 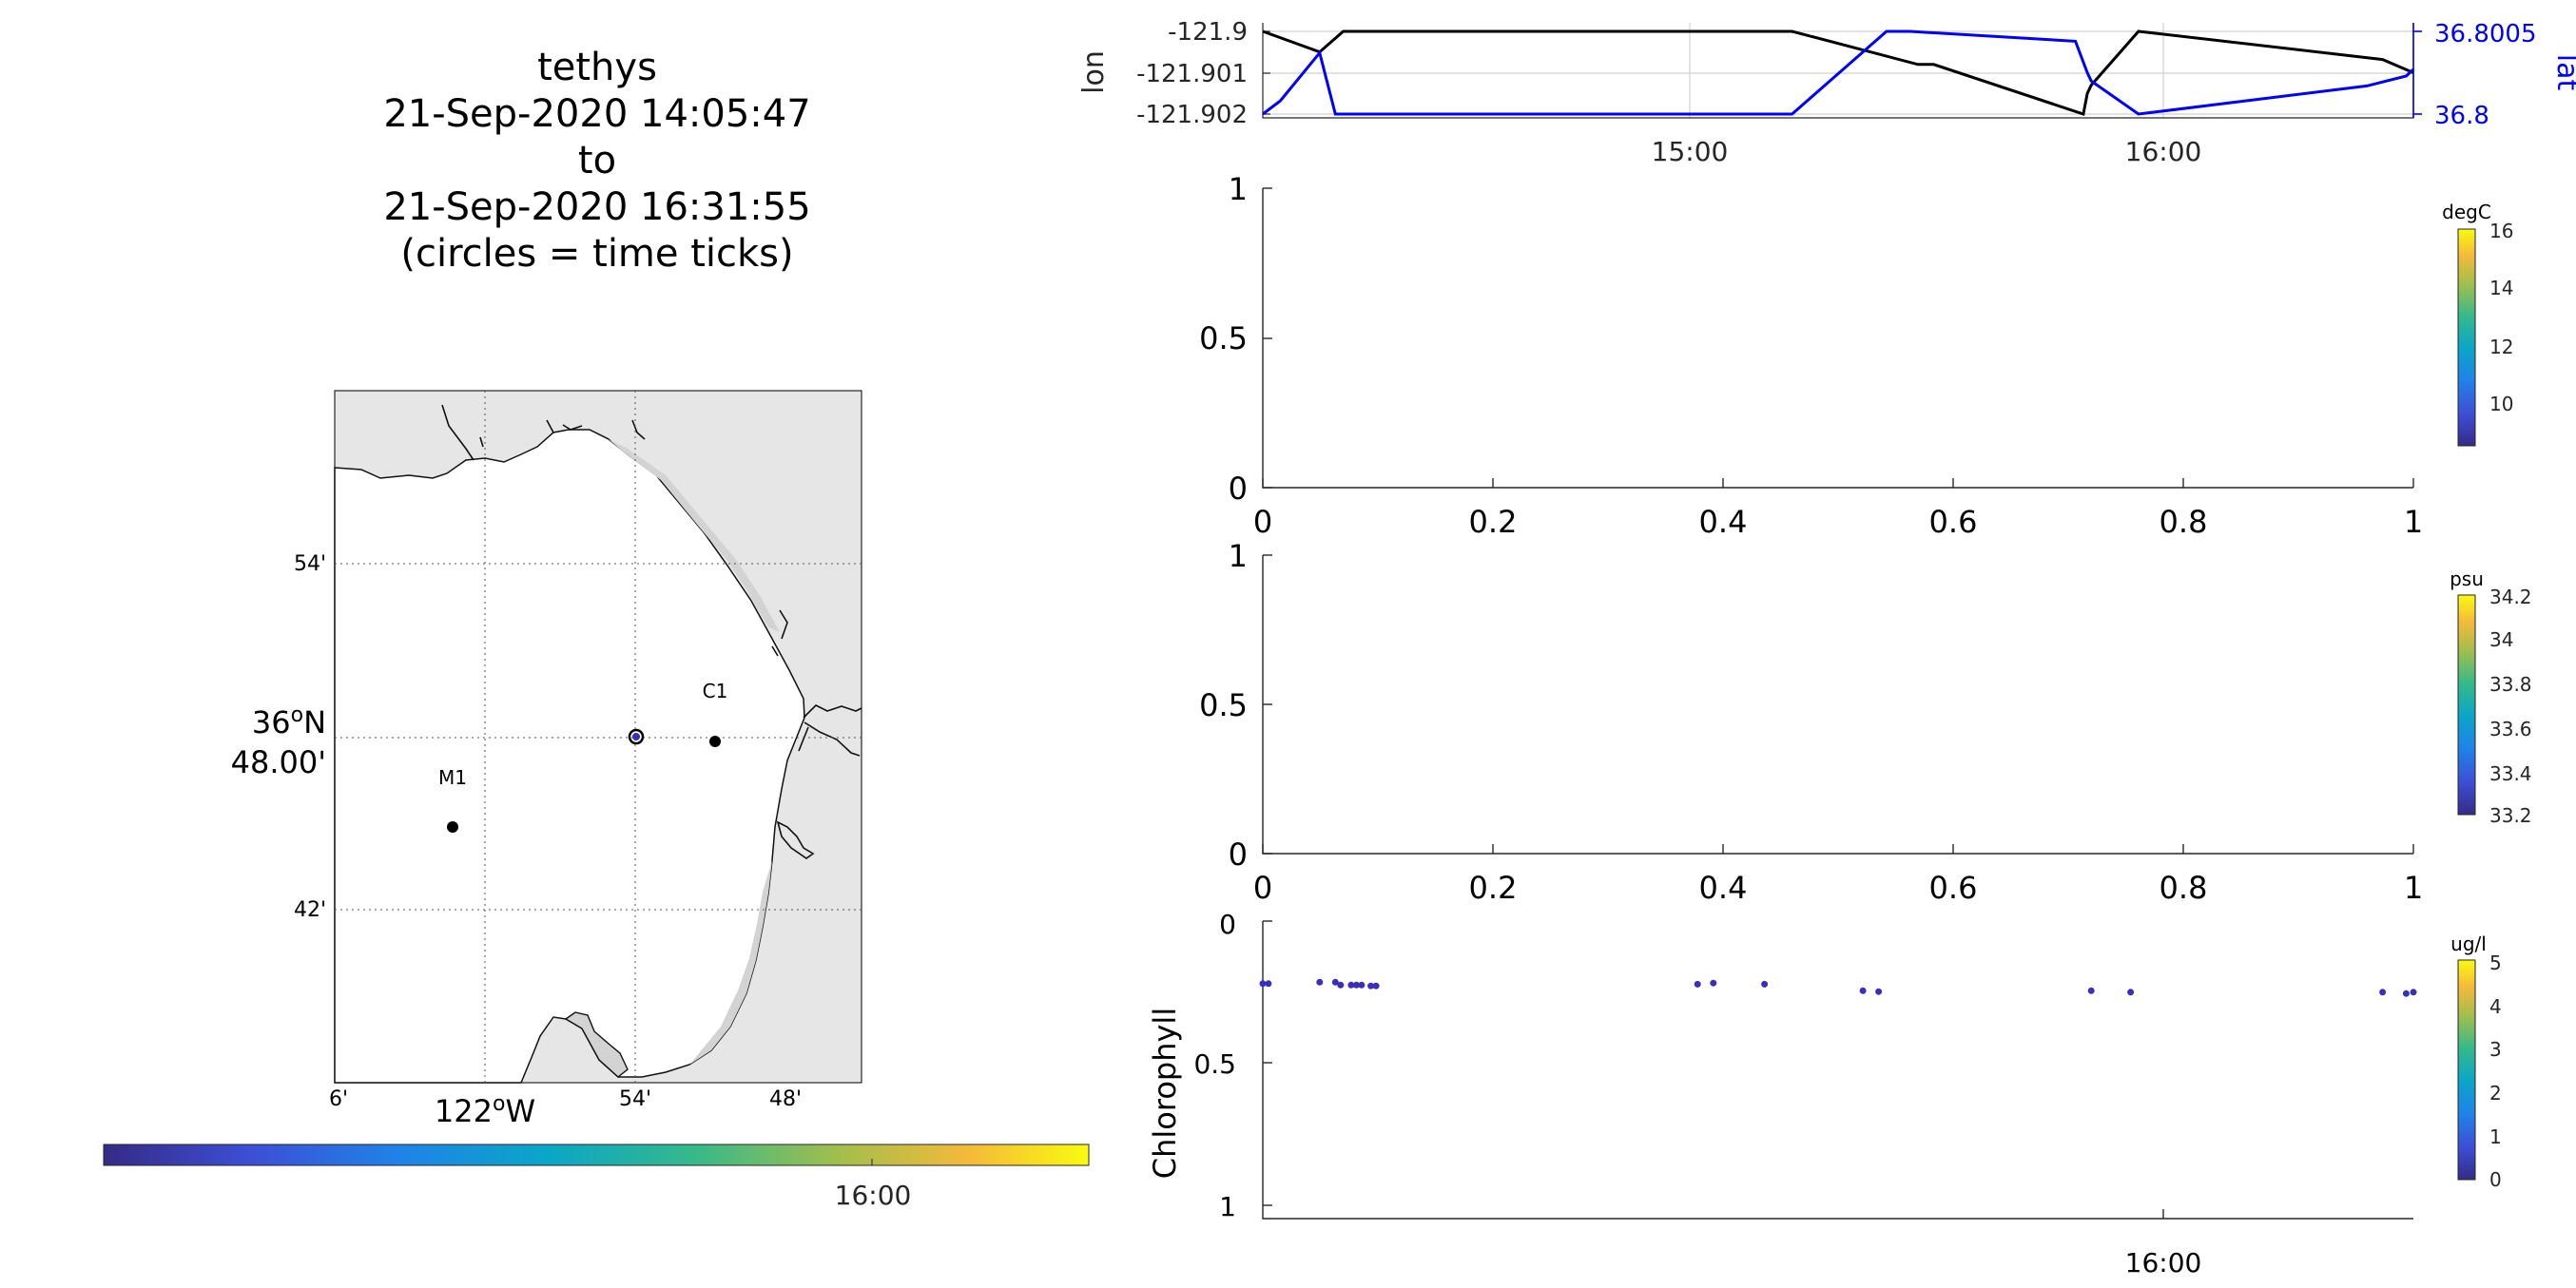 I want to click on chlorophyll-cbar-tick-4: 4, so click(x=2495, y=1007).